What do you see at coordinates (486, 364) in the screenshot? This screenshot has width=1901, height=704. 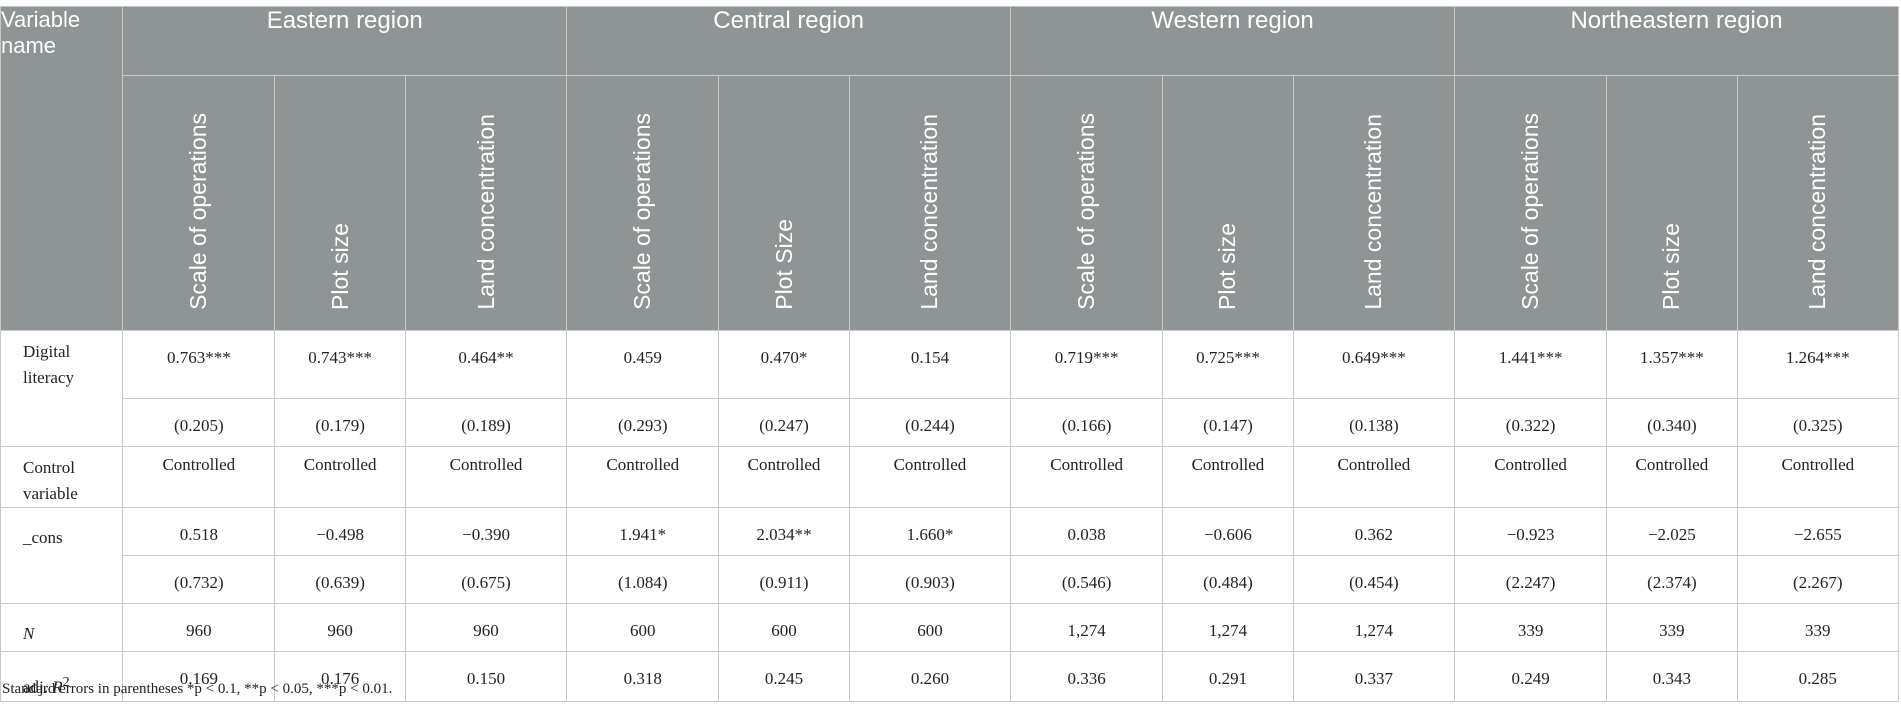 I see `table-cell: 0.464**` at bounding box center [486, 364].